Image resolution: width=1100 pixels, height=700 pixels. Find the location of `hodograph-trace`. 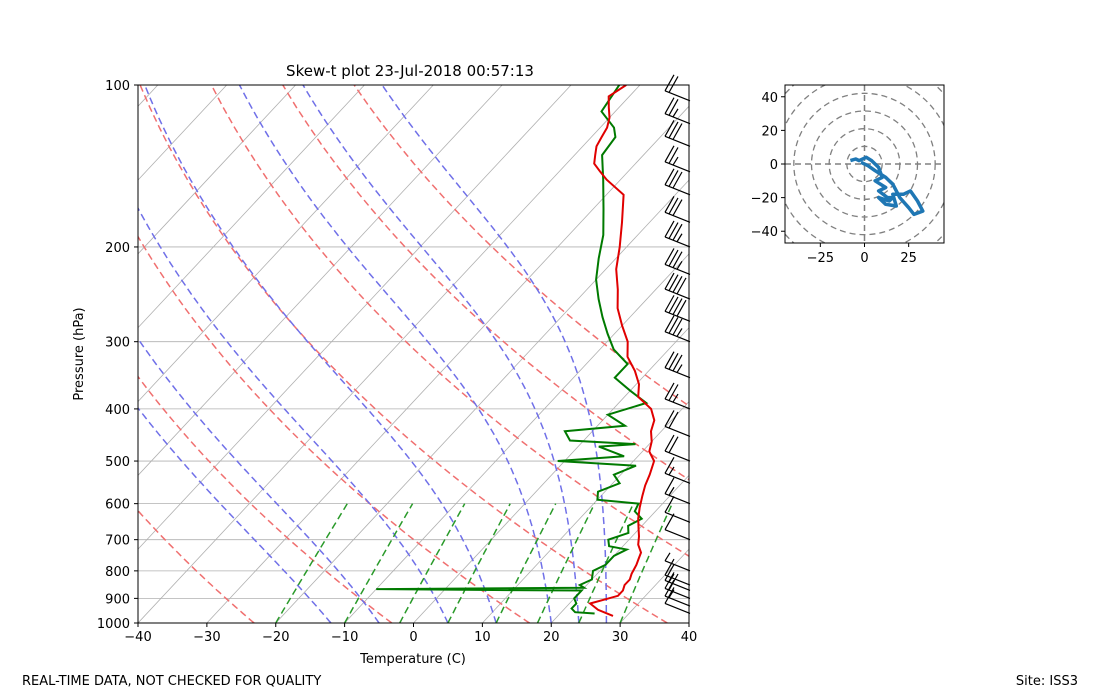

hodograph-trace is located at coordinates (887, 186).